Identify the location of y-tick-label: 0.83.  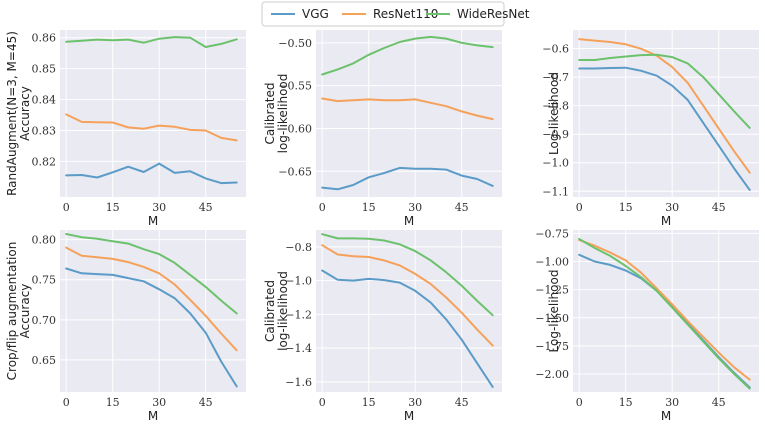
(44, 131).